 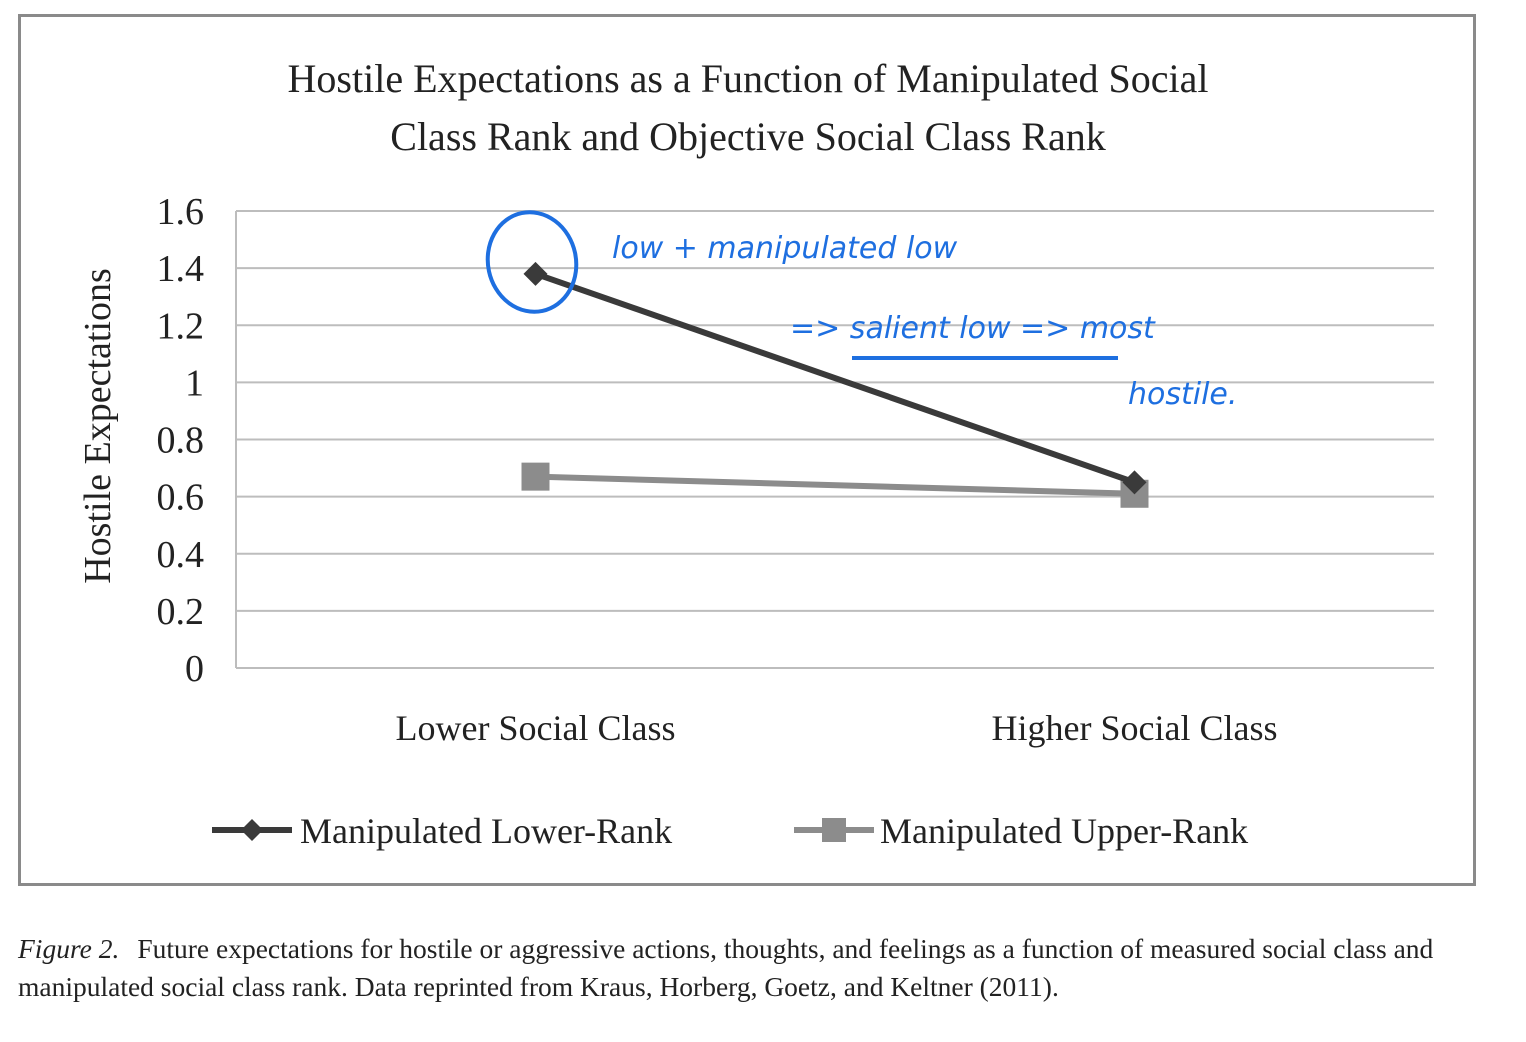 What do you see at coordinates (98, 426) in the screenshot?
I see `y-axis-label: Hostile Expectations` at bounding box center [98, 426].